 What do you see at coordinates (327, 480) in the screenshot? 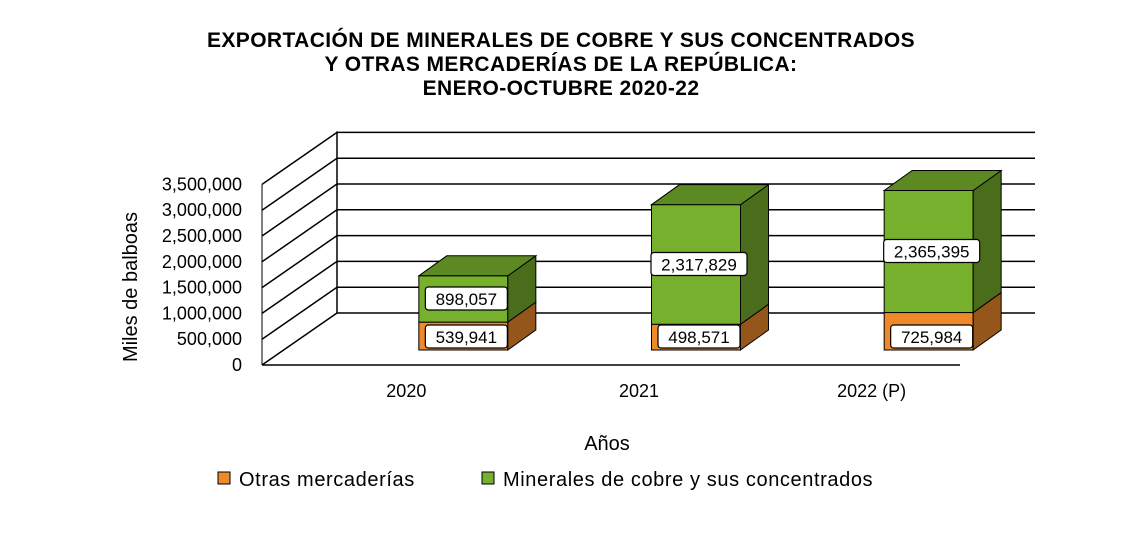
I see `legend-label: Otras mercaderías` at bounding box center [327, 480].